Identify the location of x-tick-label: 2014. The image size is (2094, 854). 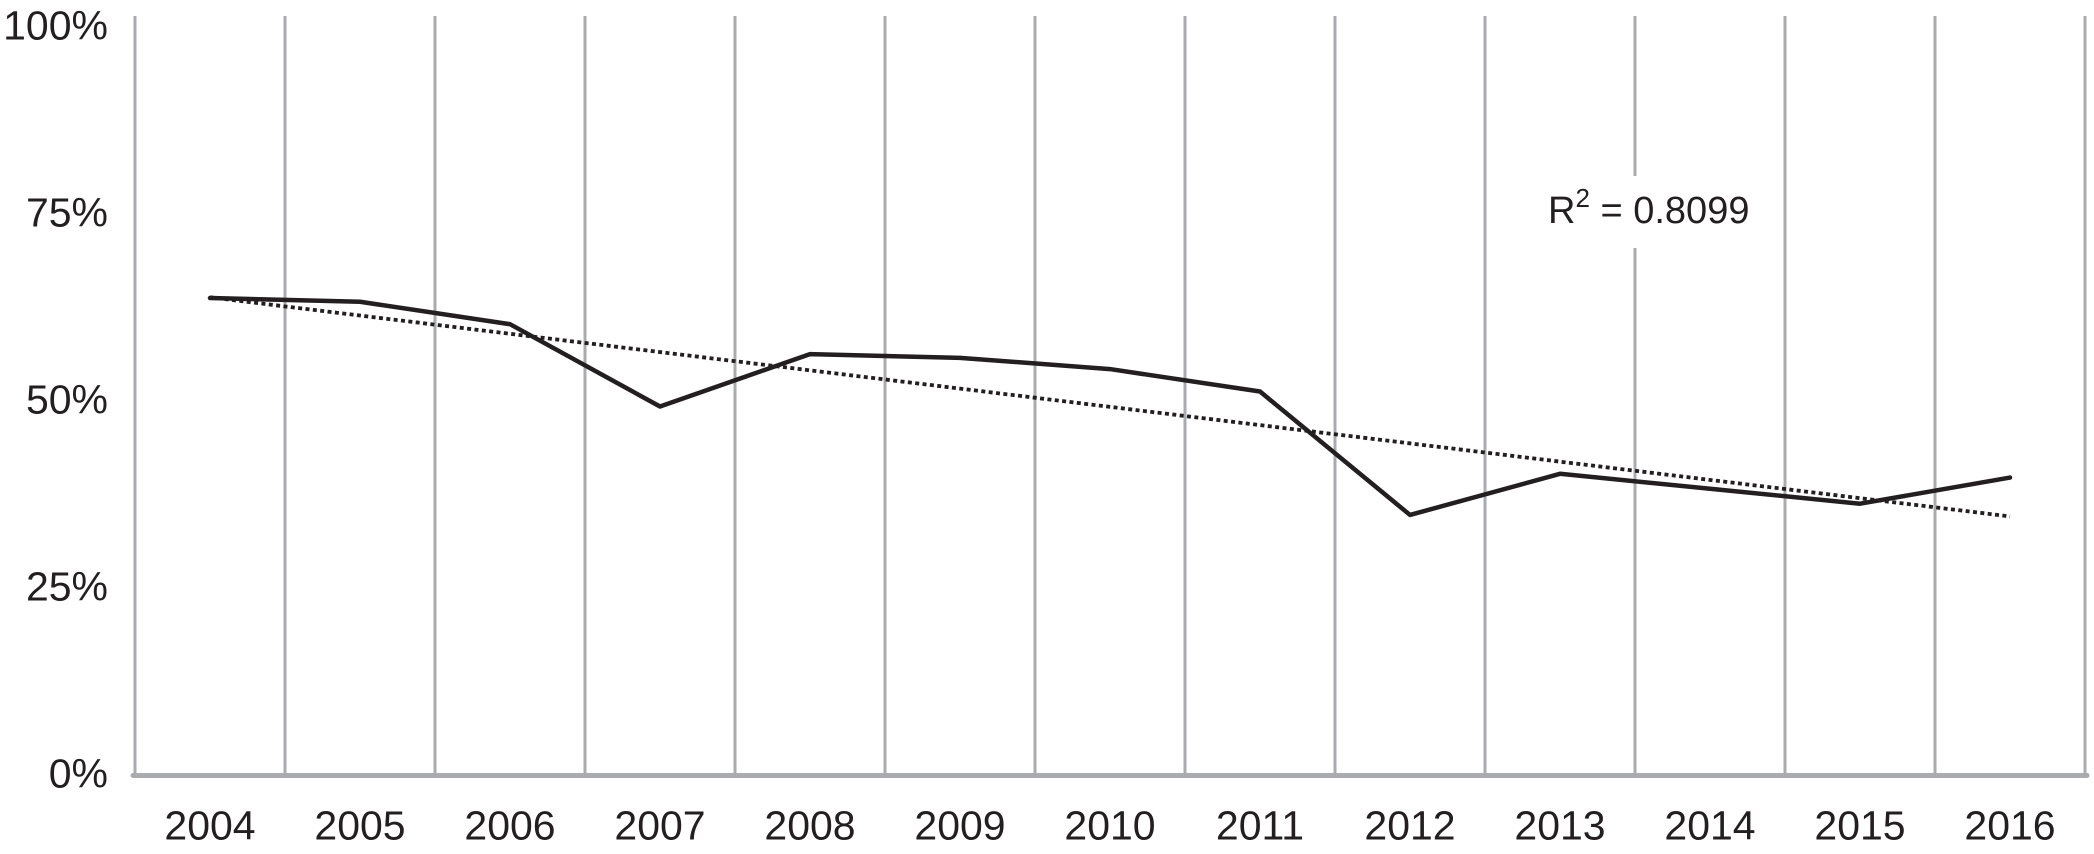
(1709, 825).